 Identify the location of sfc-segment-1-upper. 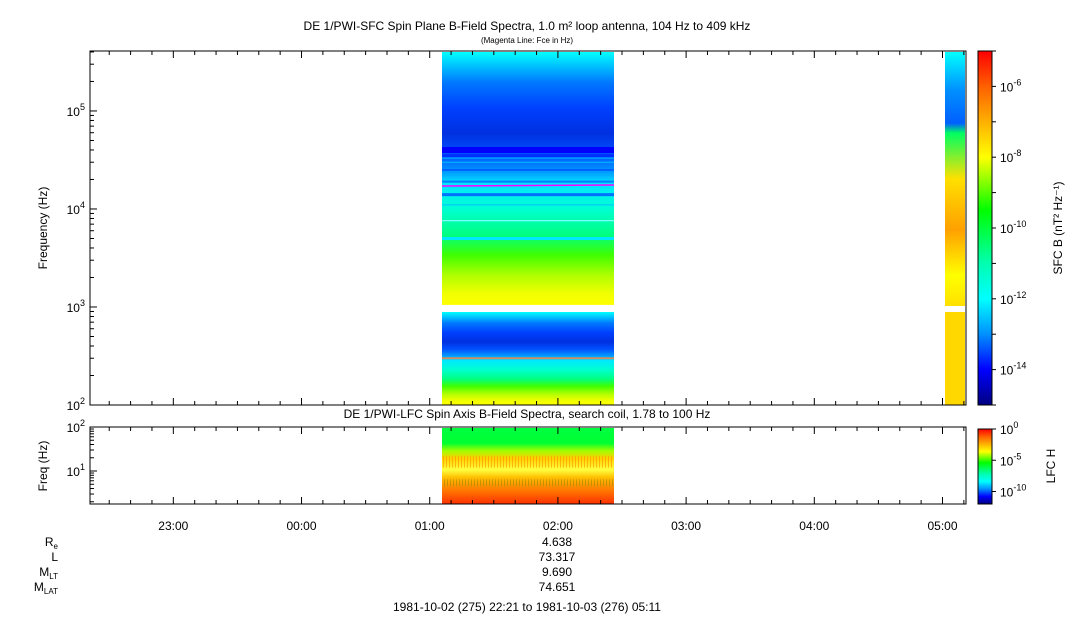
(528, 179).